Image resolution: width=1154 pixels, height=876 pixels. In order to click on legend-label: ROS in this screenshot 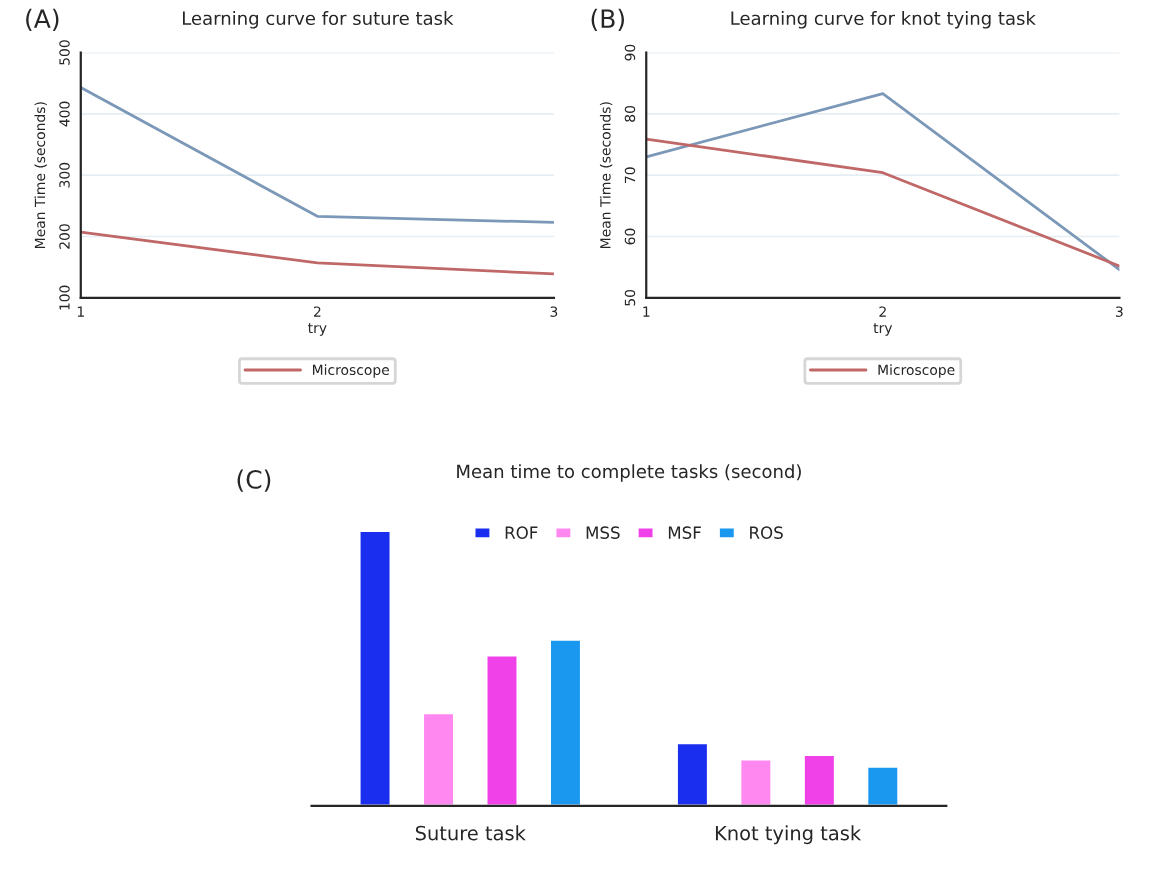, I will do `click(766, 532)`.